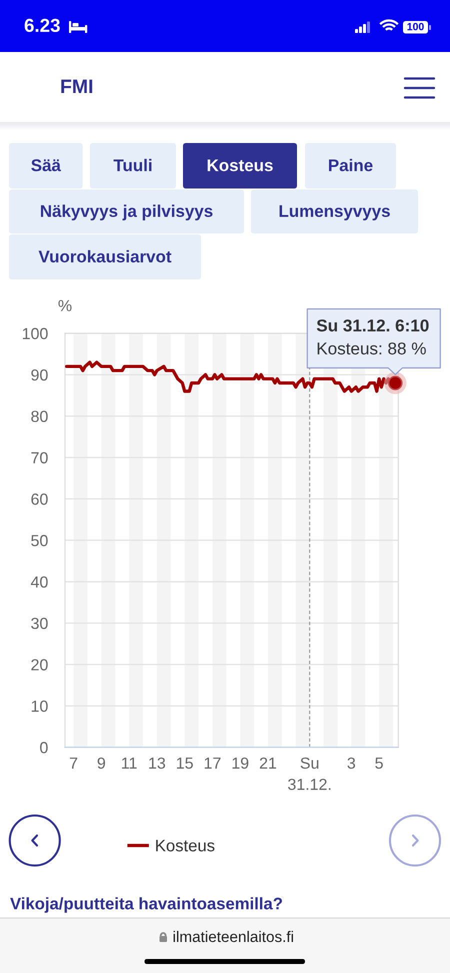  What do you see at coordinates (379, 763) in the screenshot?
I see `x-tick-label: 5` at bounding box center [379, 763].